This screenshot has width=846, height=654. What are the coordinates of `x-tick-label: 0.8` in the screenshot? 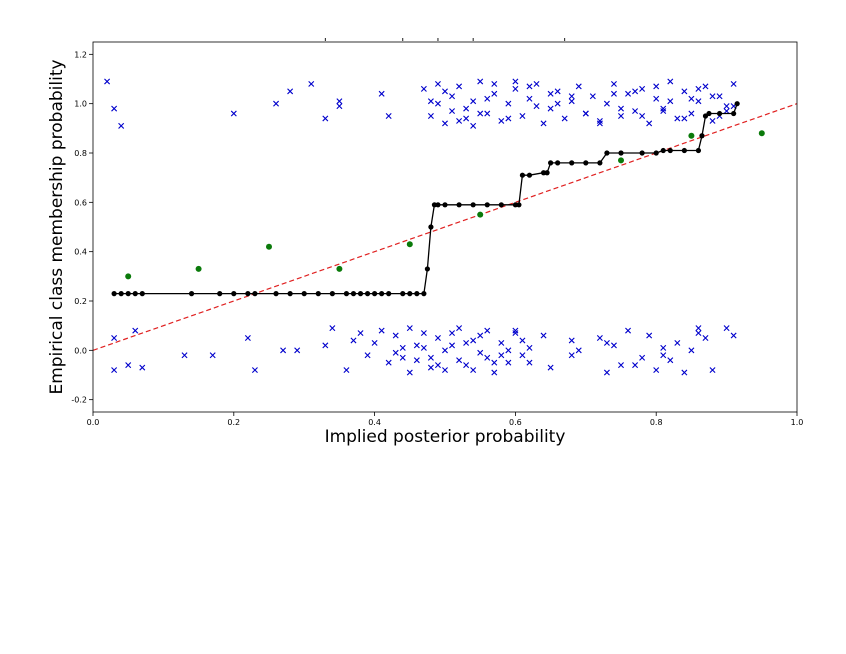 It's located at (656, 422).